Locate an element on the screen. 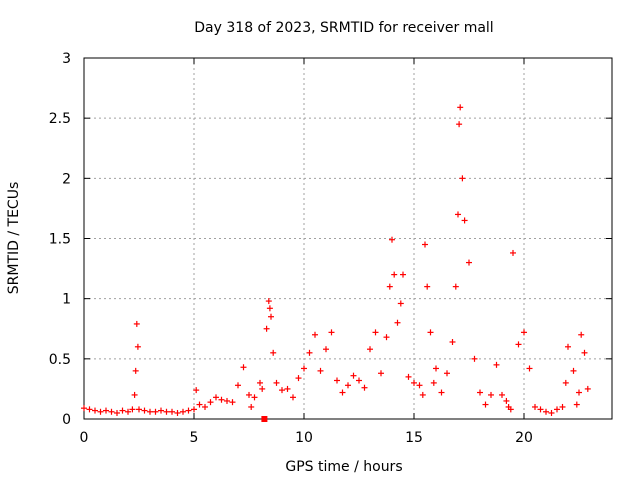  y-tick-label: 2 is located at coordinates (66, 179).